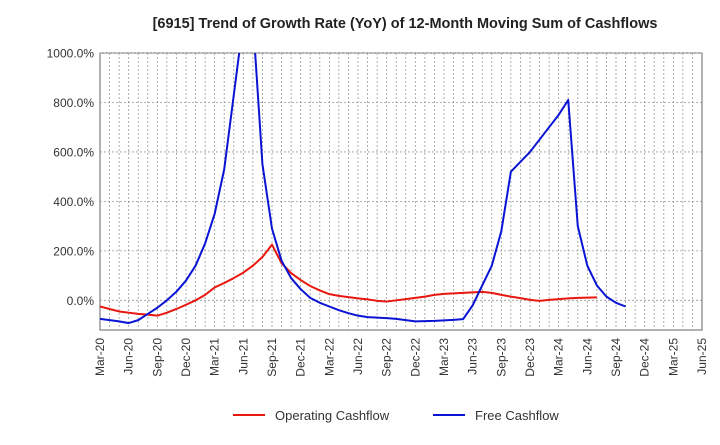  Describe the element at coordinates (673, 357) in the screenshot. I see `x-tick-label: Mar-25` at that location.